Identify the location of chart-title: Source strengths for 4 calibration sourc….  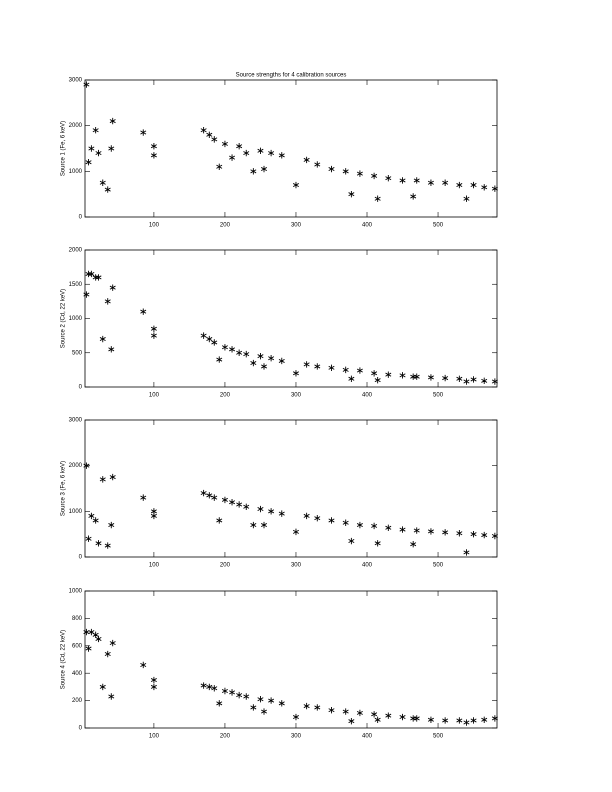
(291, 76).